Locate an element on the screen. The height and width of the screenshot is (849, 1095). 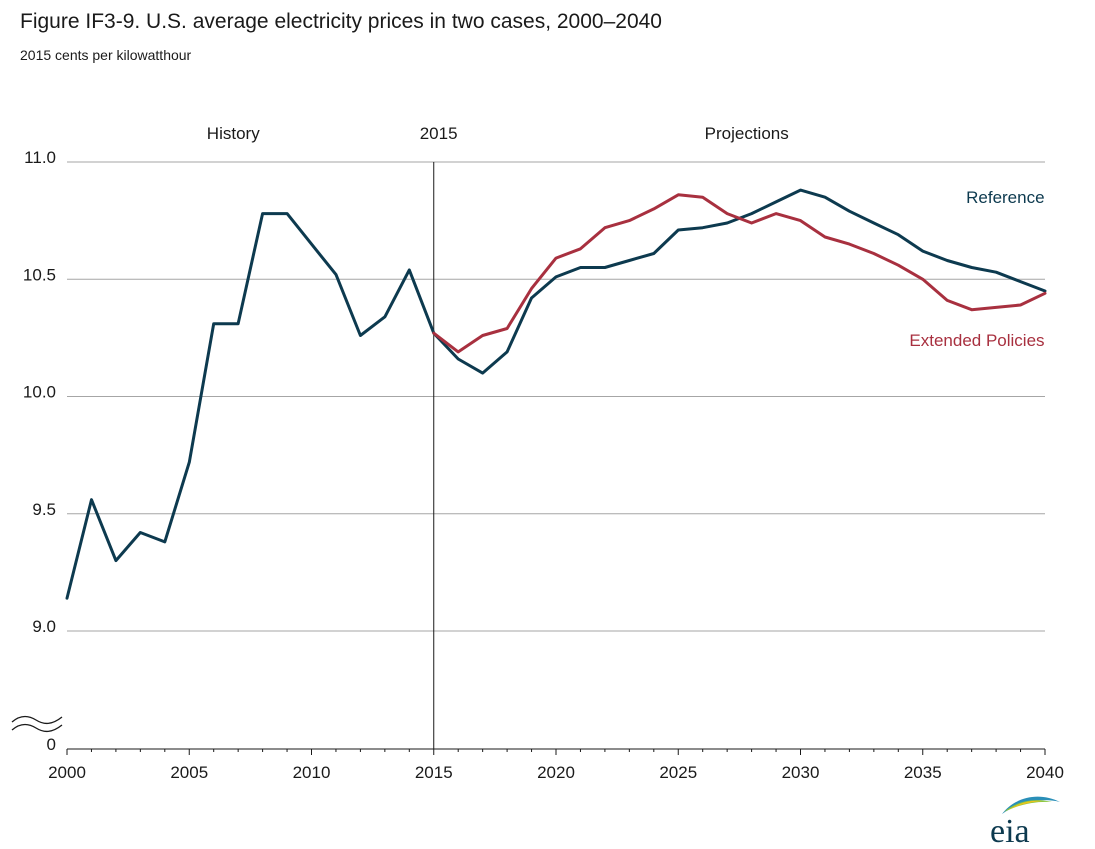
x-tick-label: 2000 is located at coordinates (67, 772).